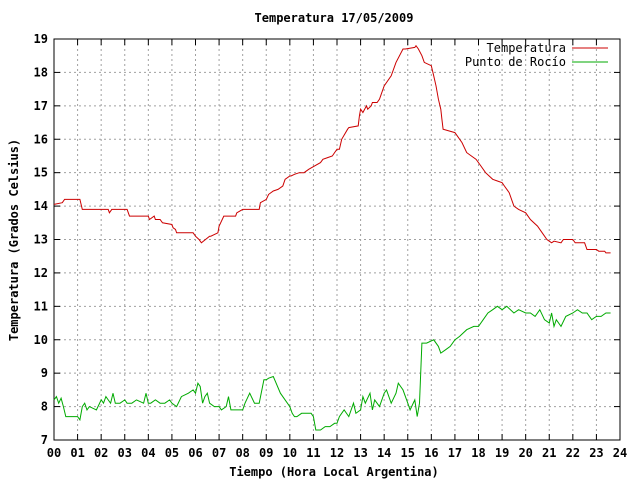  I want to click on y-tick-label: 18, so click(41, 72).